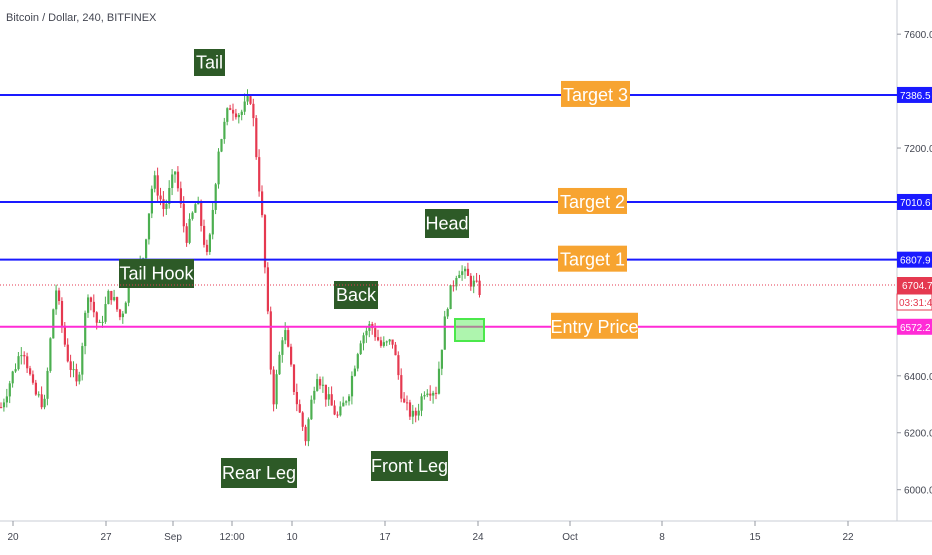 Image resolution: width=932 pixels, height=555 pixels. What do you see at coordinates (918, 434) in the screenshot?
I see `price-tick-label: 6200.0` at bounding box center [918, 434].